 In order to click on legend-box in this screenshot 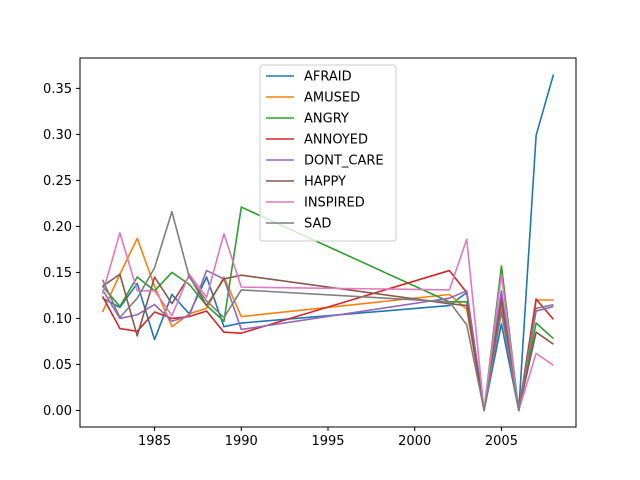, I will do `click(328, 153)`.